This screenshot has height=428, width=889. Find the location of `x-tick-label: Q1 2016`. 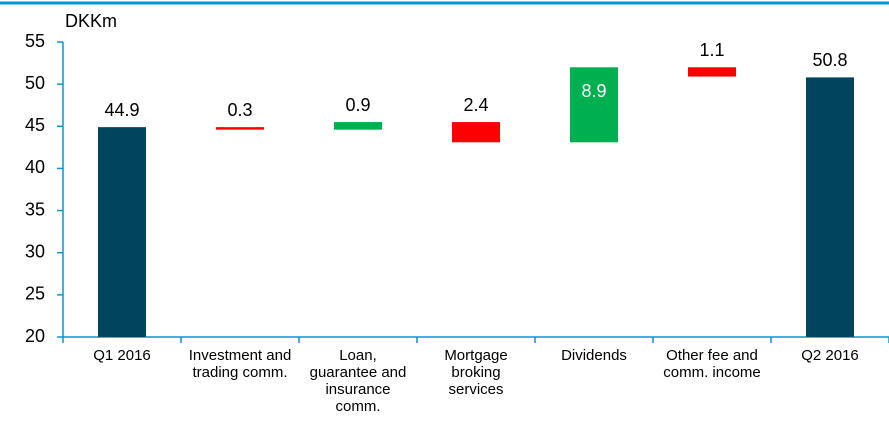

x-tick-label: Q1 2016 is located at coordinates (122, 355).